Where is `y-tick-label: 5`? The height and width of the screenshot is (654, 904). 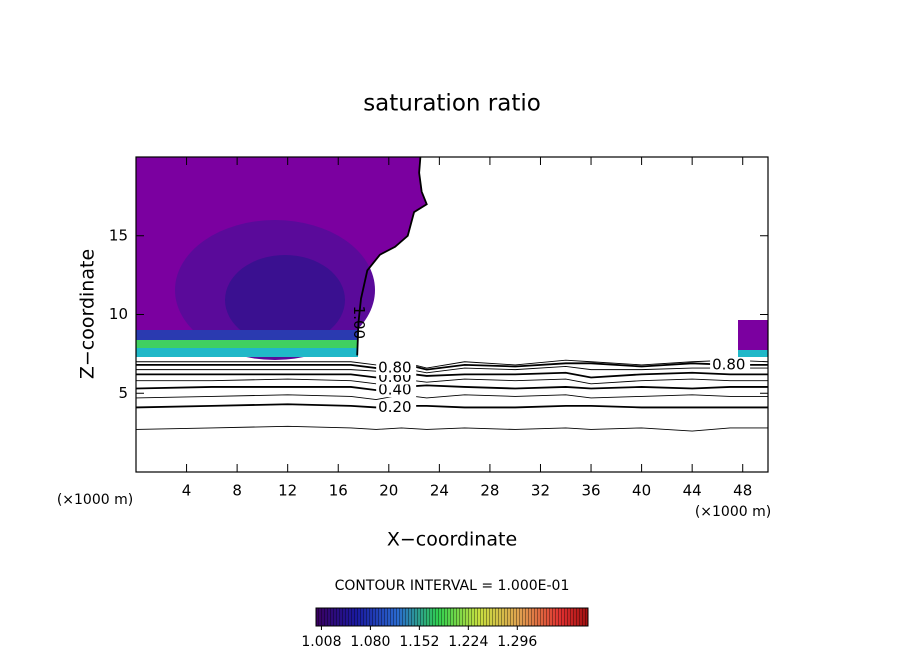
y-tick-label: 5 is located at coordinates (123, 393).